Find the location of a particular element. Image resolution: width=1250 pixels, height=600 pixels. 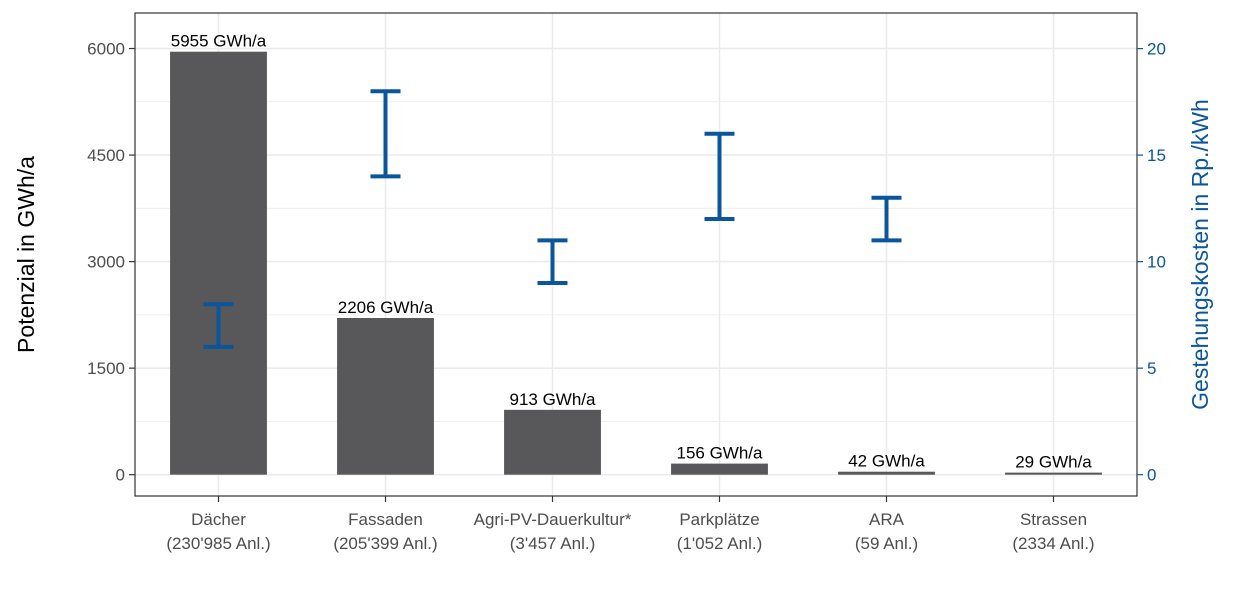

bar-value-label: 42 GWh/a is located at coordinates (886, 461).